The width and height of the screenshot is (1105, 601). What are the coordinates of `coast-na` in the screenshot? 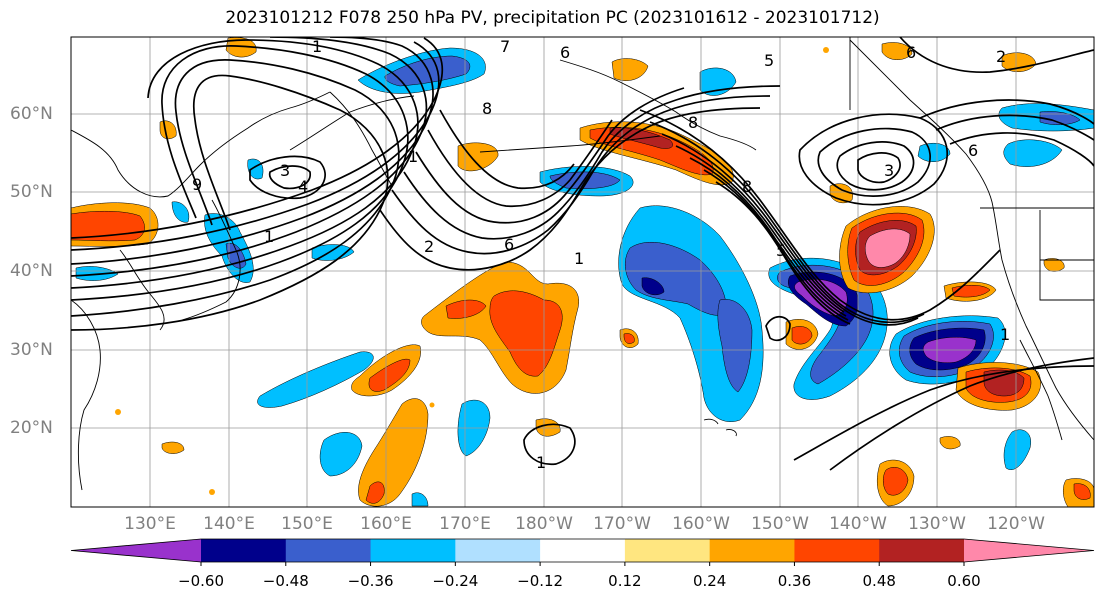 It's located at (971, 240).